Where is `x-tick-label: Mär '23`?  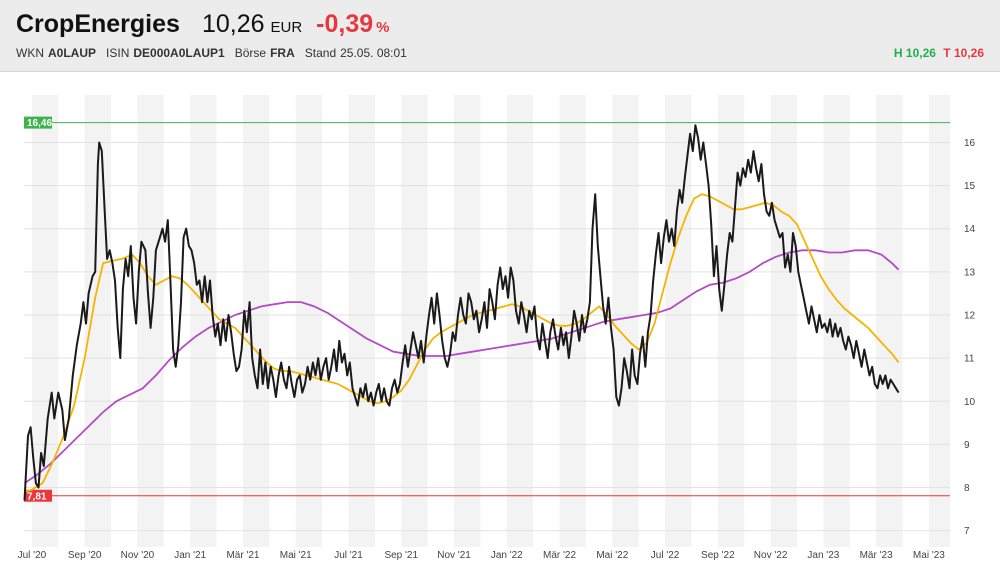
x-tick-label: Mär '23 is located at coordinates (876, 555).